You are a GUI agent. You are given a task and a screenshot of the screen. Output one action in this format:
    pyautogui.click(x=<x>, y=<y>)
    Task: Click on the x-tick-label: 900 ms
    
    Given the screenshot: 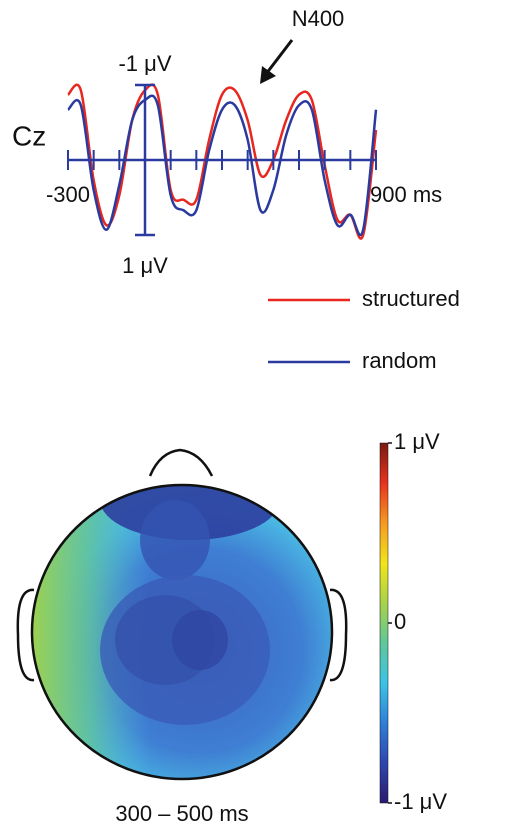 What is the action you would take?
    pyautogui.click(x=406, y=194)
    